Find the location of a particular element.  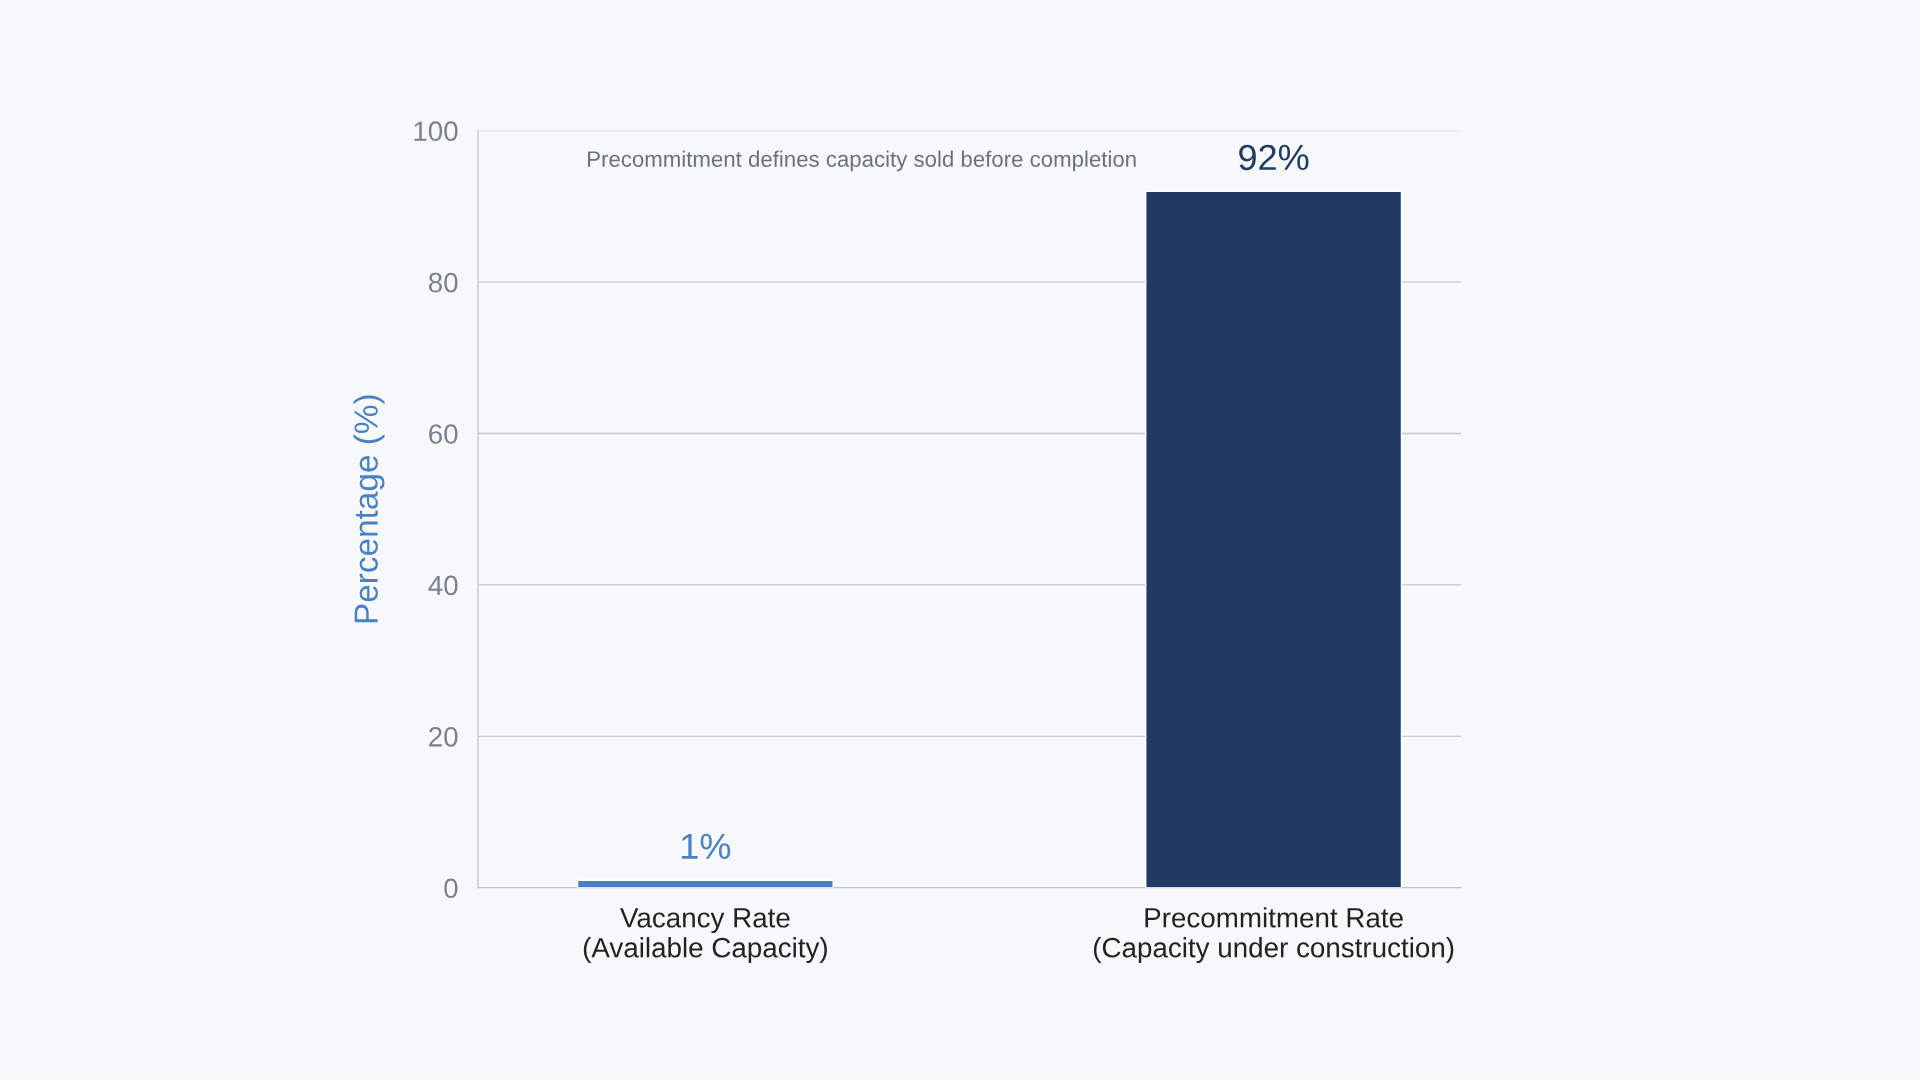

x-tick-label: Precommitment Rate (Capacity under construction) is located at coordinates (1273, 935).